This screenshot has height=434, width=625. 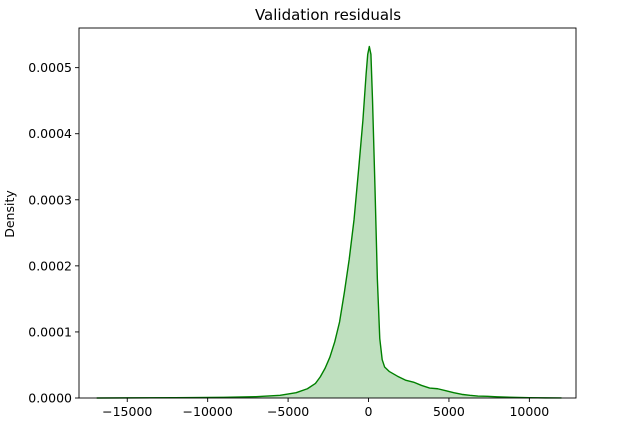 What do you see at coordinates (369, 411) in the screenshot?
I see `x-tick-label: 0` at bounding box center [369, 411].